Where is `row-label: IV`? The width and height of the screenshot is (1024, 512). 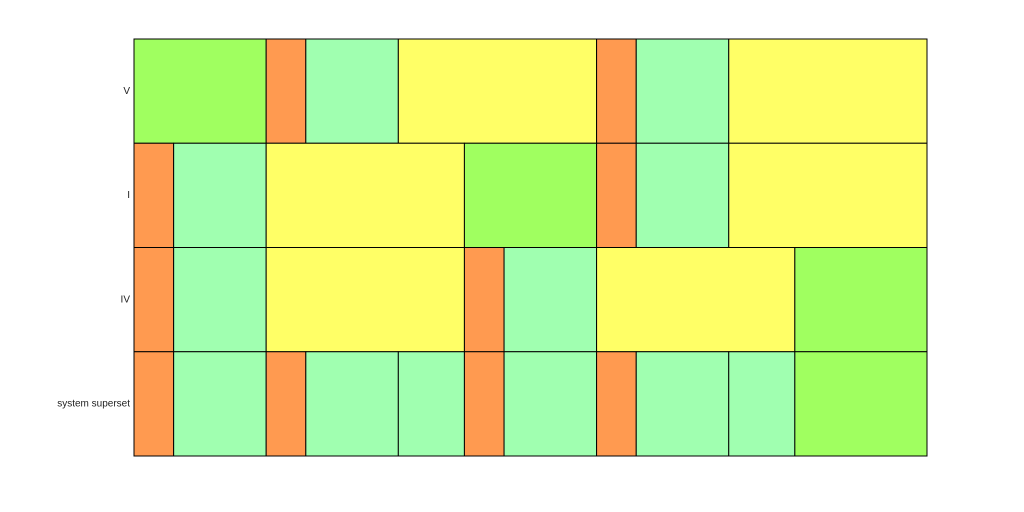 row-label: IV is located at coordinates (126, 299).